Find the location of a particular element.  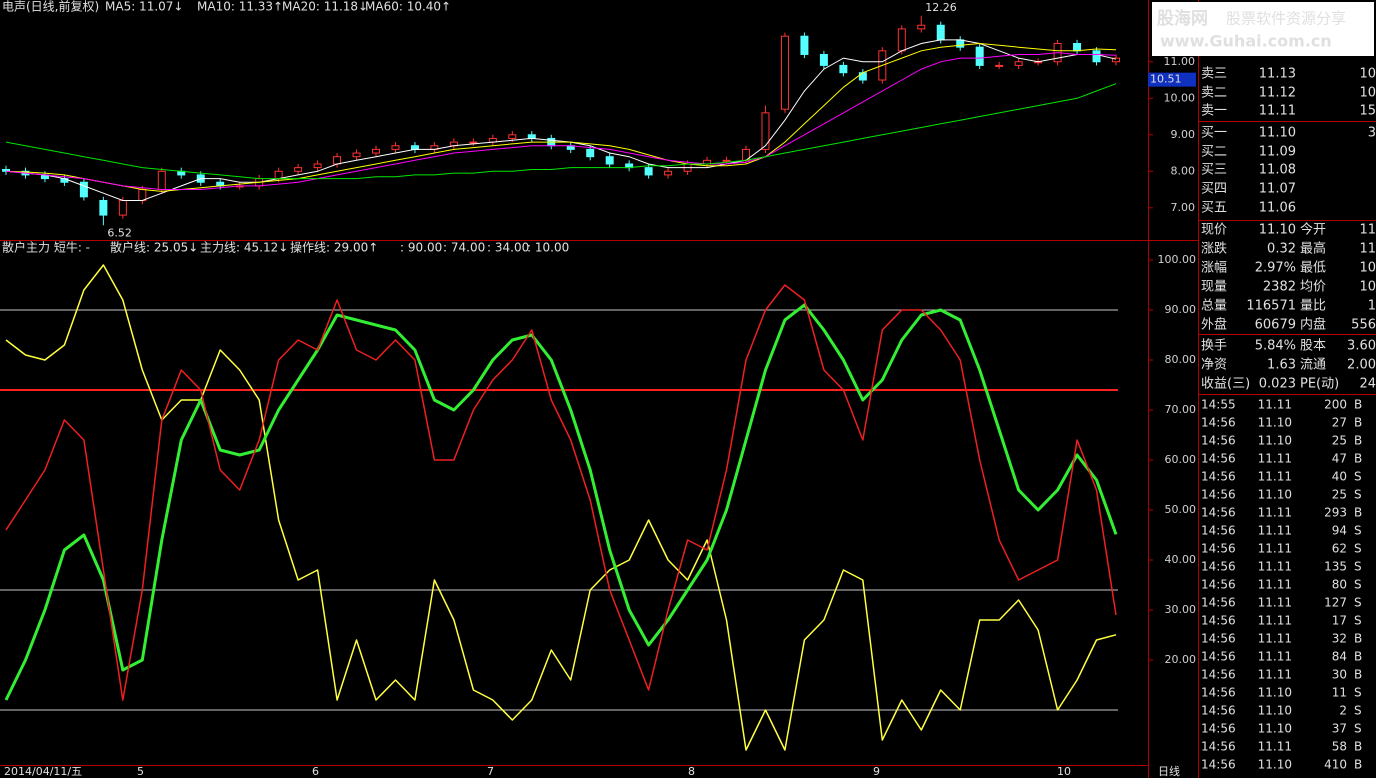

trade-volume: 27 is located at coordinates (1339, 423).